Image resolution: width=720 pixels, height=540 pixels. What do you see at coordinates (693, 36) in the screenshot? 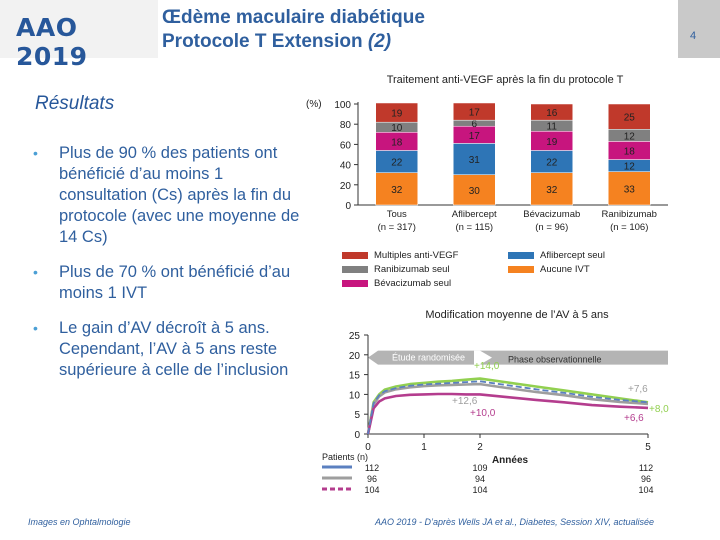
I see `page-number: 4` at bounding box center [693, 36].